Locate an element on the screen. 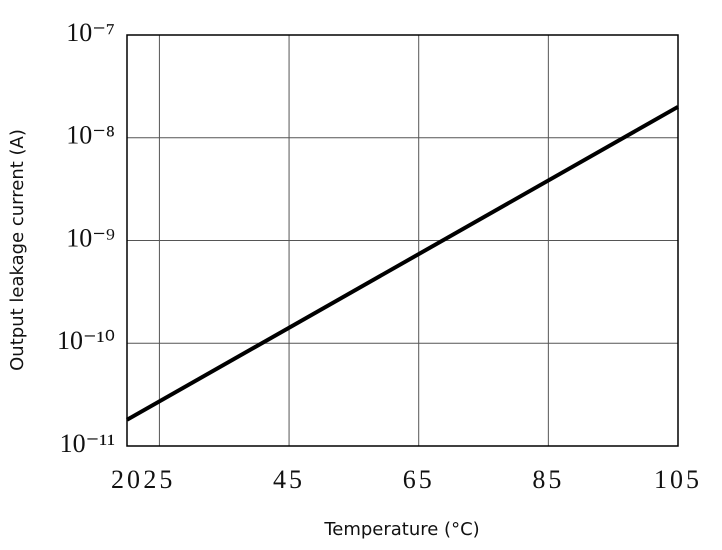  x-tick-label: 20 is located at coordinates (127, 479).